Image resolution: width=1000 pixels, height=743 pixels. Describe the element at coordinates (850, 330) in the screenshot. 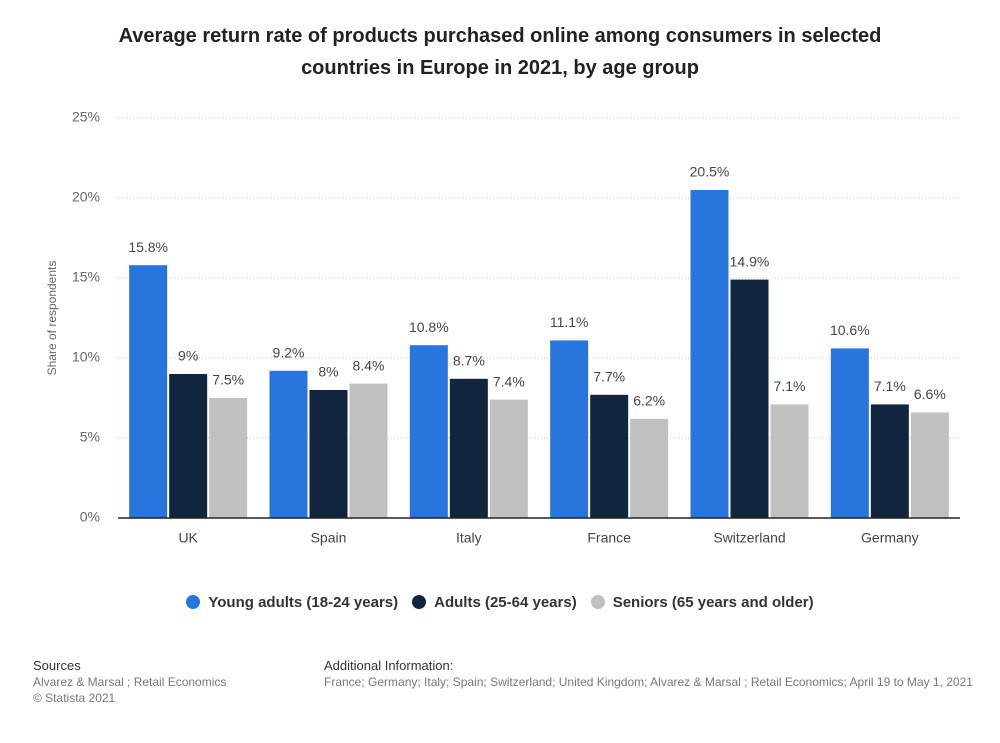

I see `value-label: 10.6%` at that location.